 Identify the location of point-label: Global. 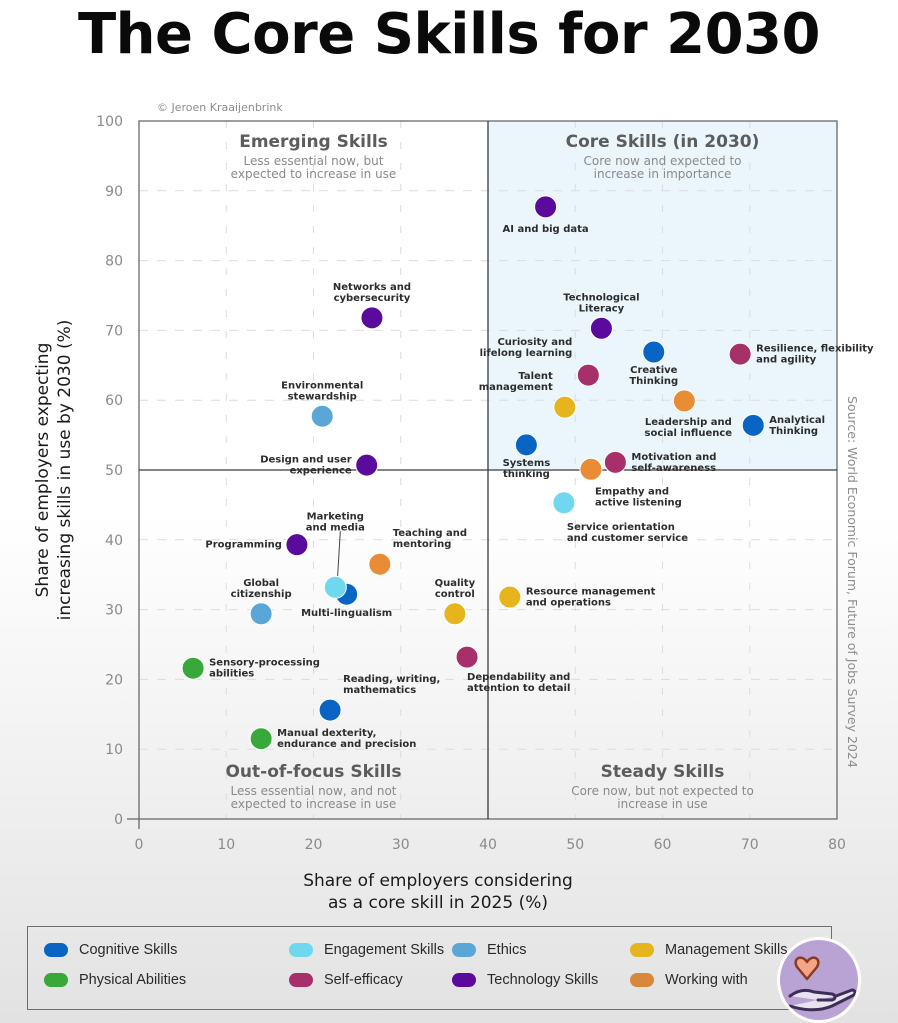
(261, 583).